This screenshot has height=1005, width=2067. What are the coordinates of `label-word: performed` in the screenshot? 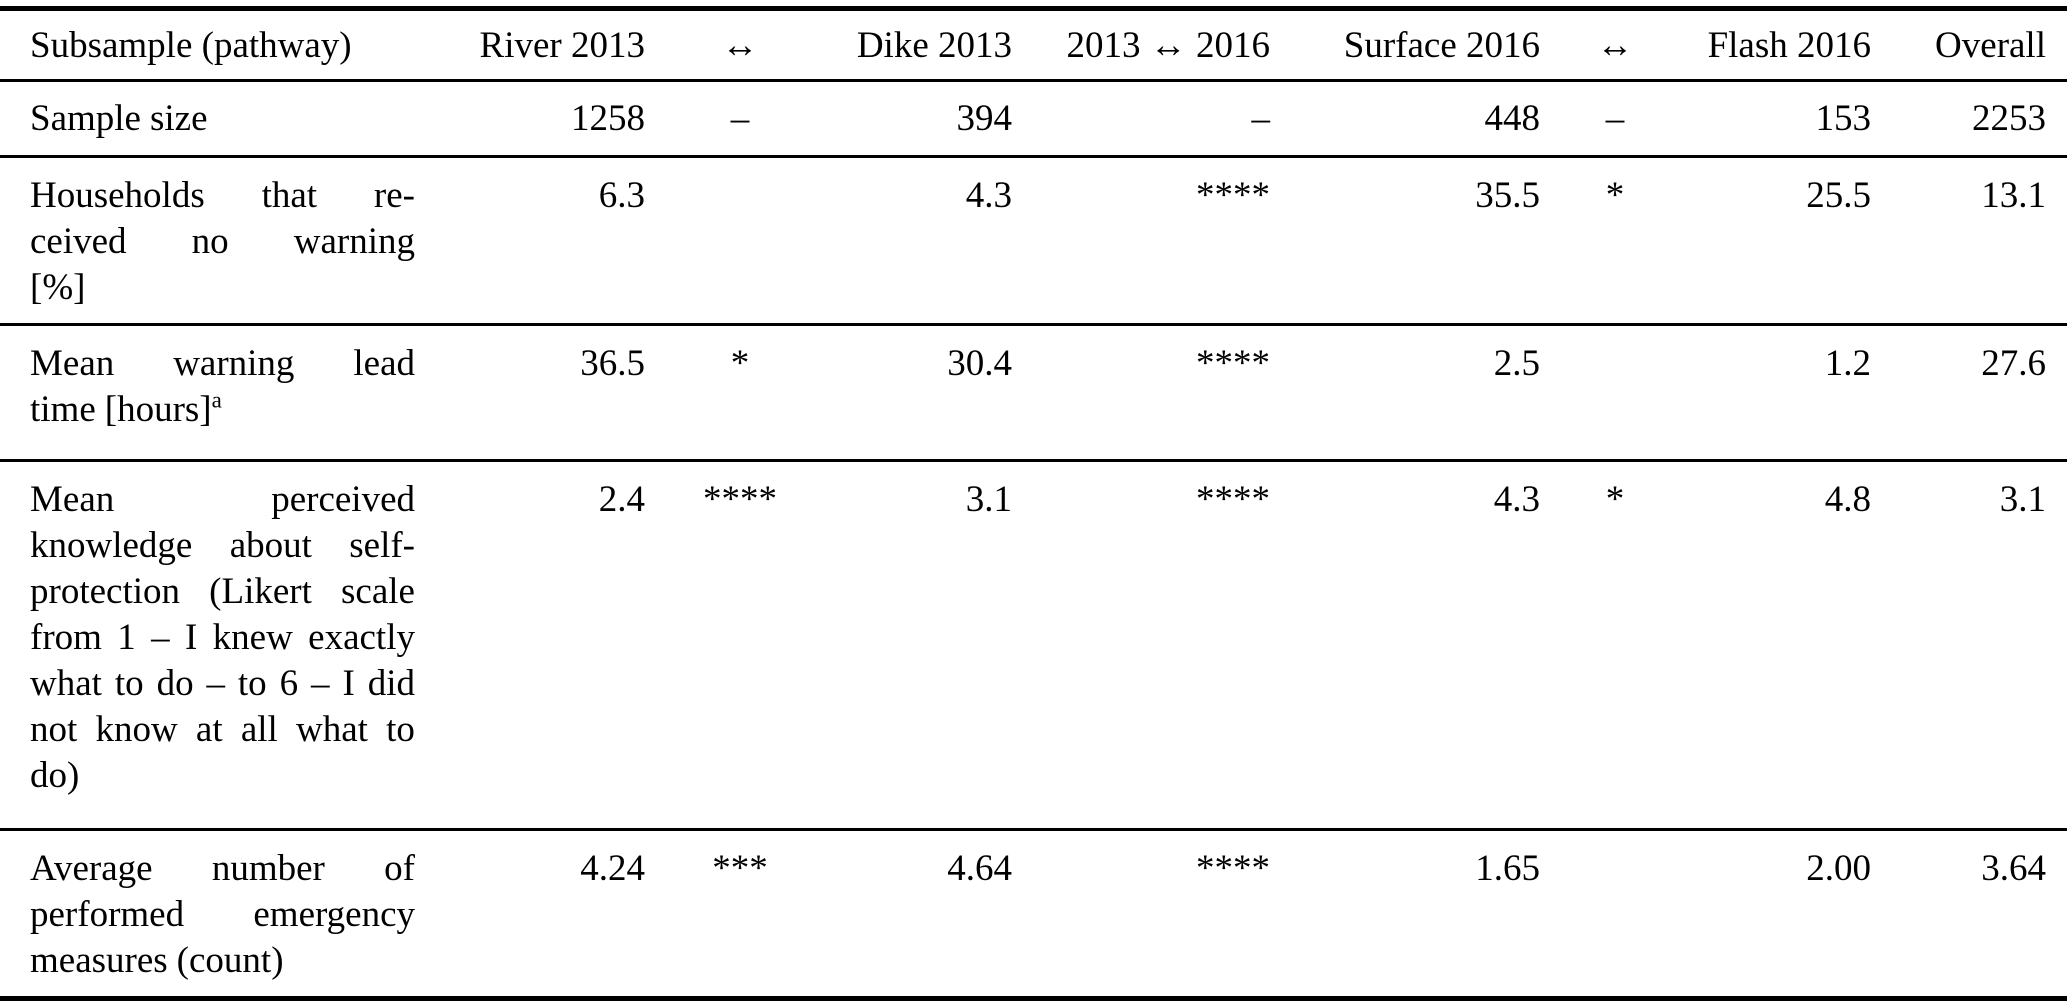 It's located at (107, 914).